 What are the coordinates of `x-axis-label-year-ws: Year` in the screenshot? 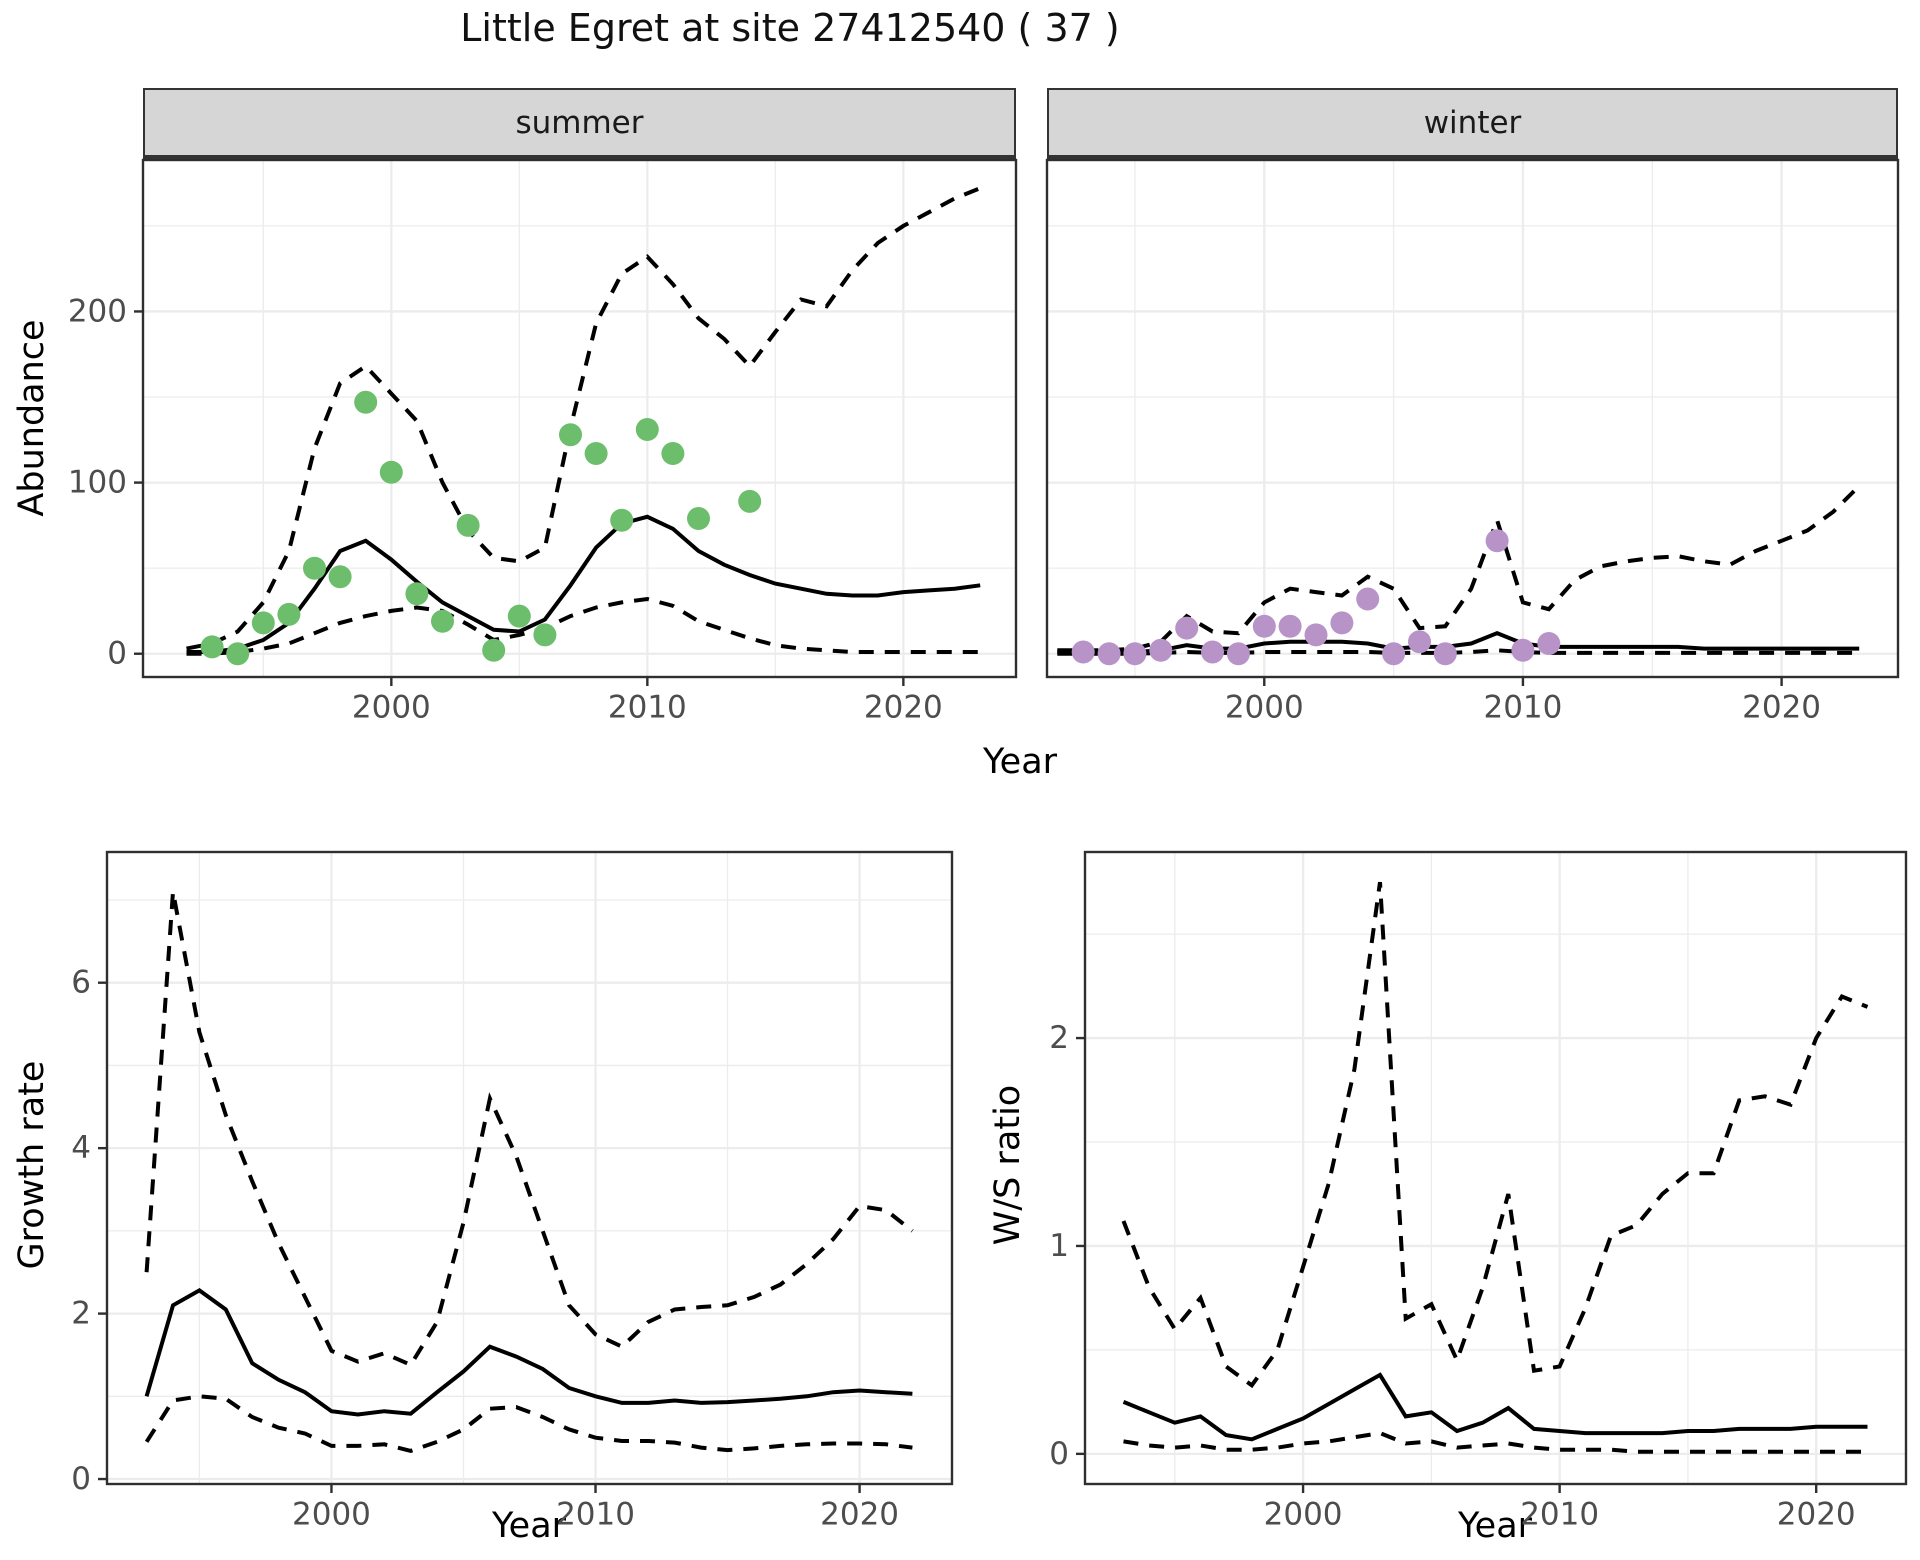 It's located at (1495, 1526).